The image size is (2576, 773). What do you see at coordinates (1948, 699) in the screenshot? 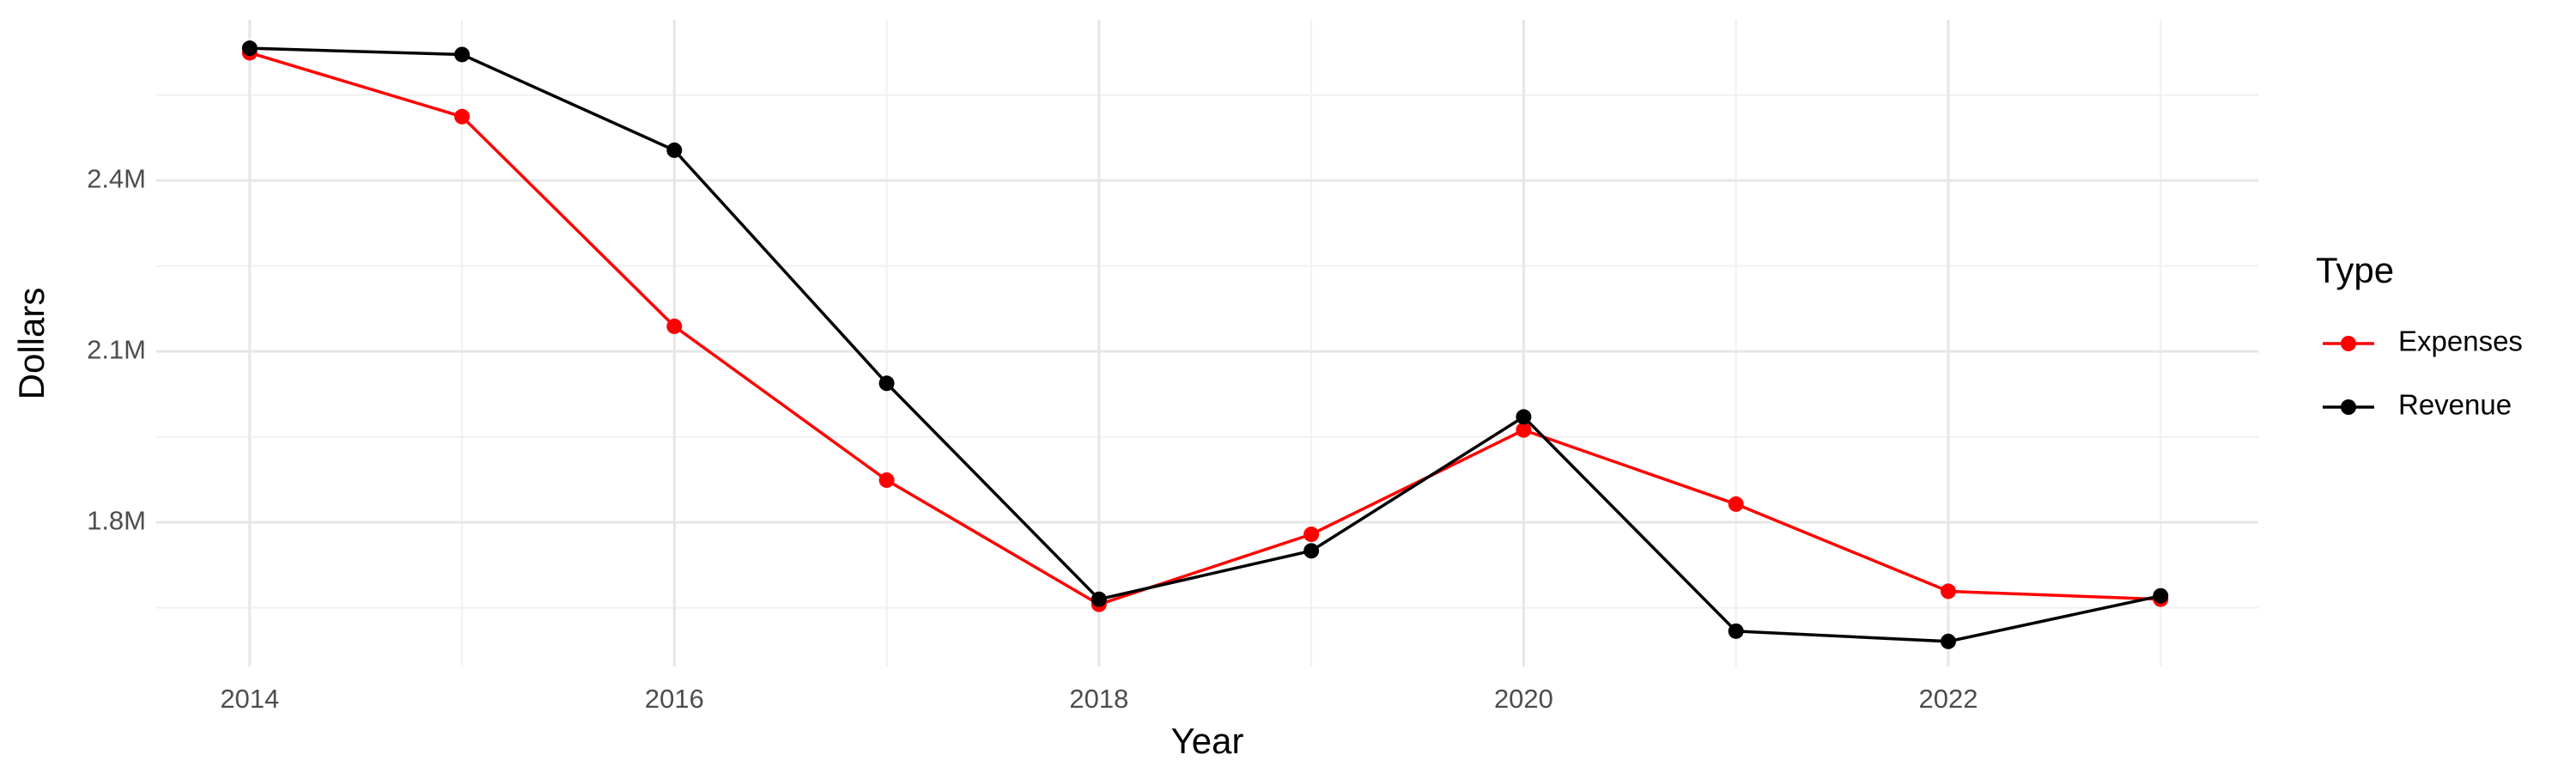
I see `x-tick-label: 2022` at bounding box center [1948, 699].